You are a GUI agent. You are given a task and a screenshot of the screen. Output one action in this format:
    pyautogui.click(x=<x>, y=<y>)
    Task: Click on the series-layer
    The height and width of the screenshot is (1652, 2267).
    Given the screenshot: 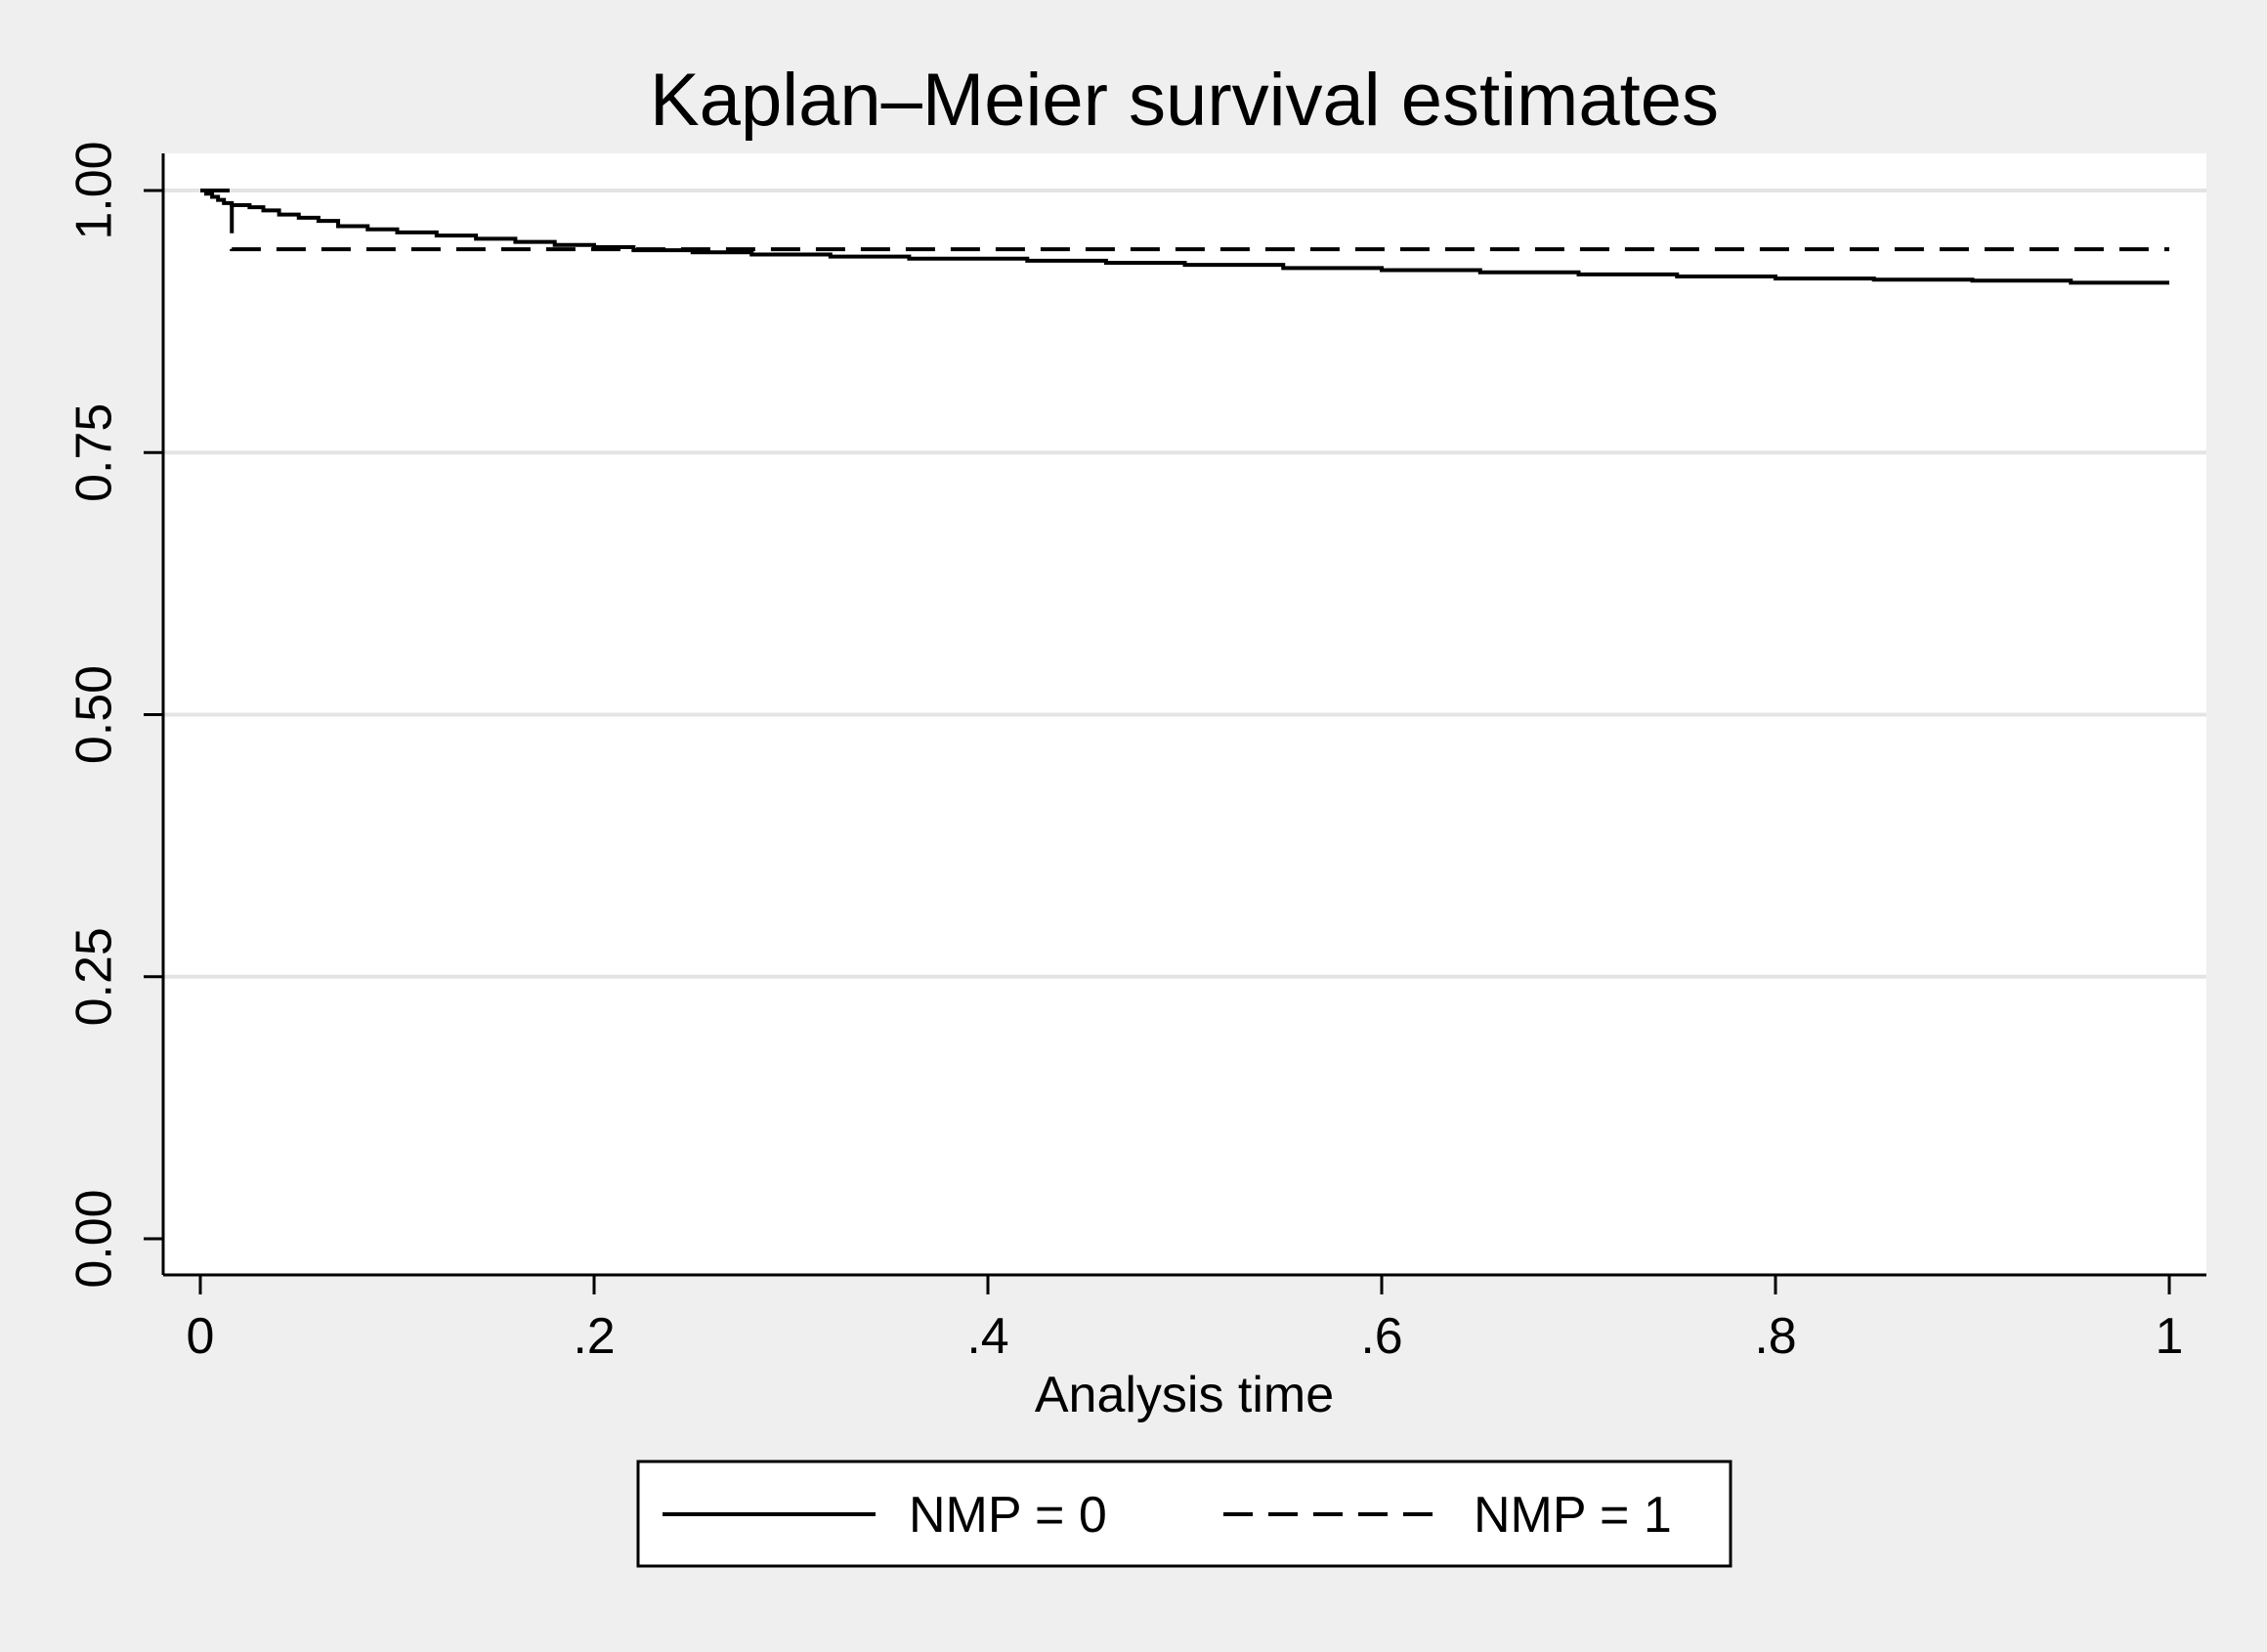 What is the action you would take?
    pyautogui.click(x=1185, y=237)
    